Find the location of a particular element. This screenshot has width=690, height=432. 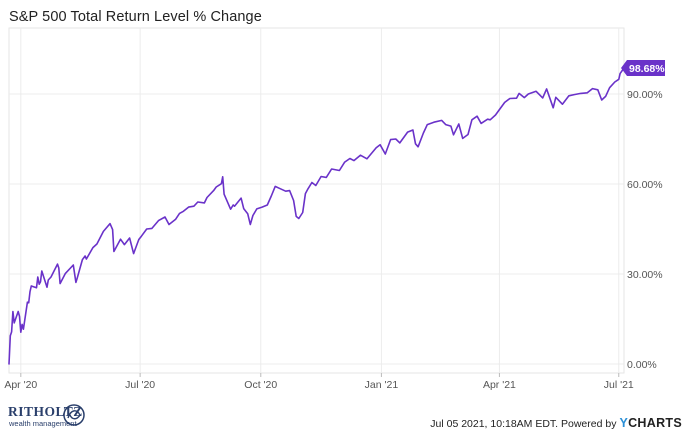

last-value-badge-shape is located at coordinates (643, 67).